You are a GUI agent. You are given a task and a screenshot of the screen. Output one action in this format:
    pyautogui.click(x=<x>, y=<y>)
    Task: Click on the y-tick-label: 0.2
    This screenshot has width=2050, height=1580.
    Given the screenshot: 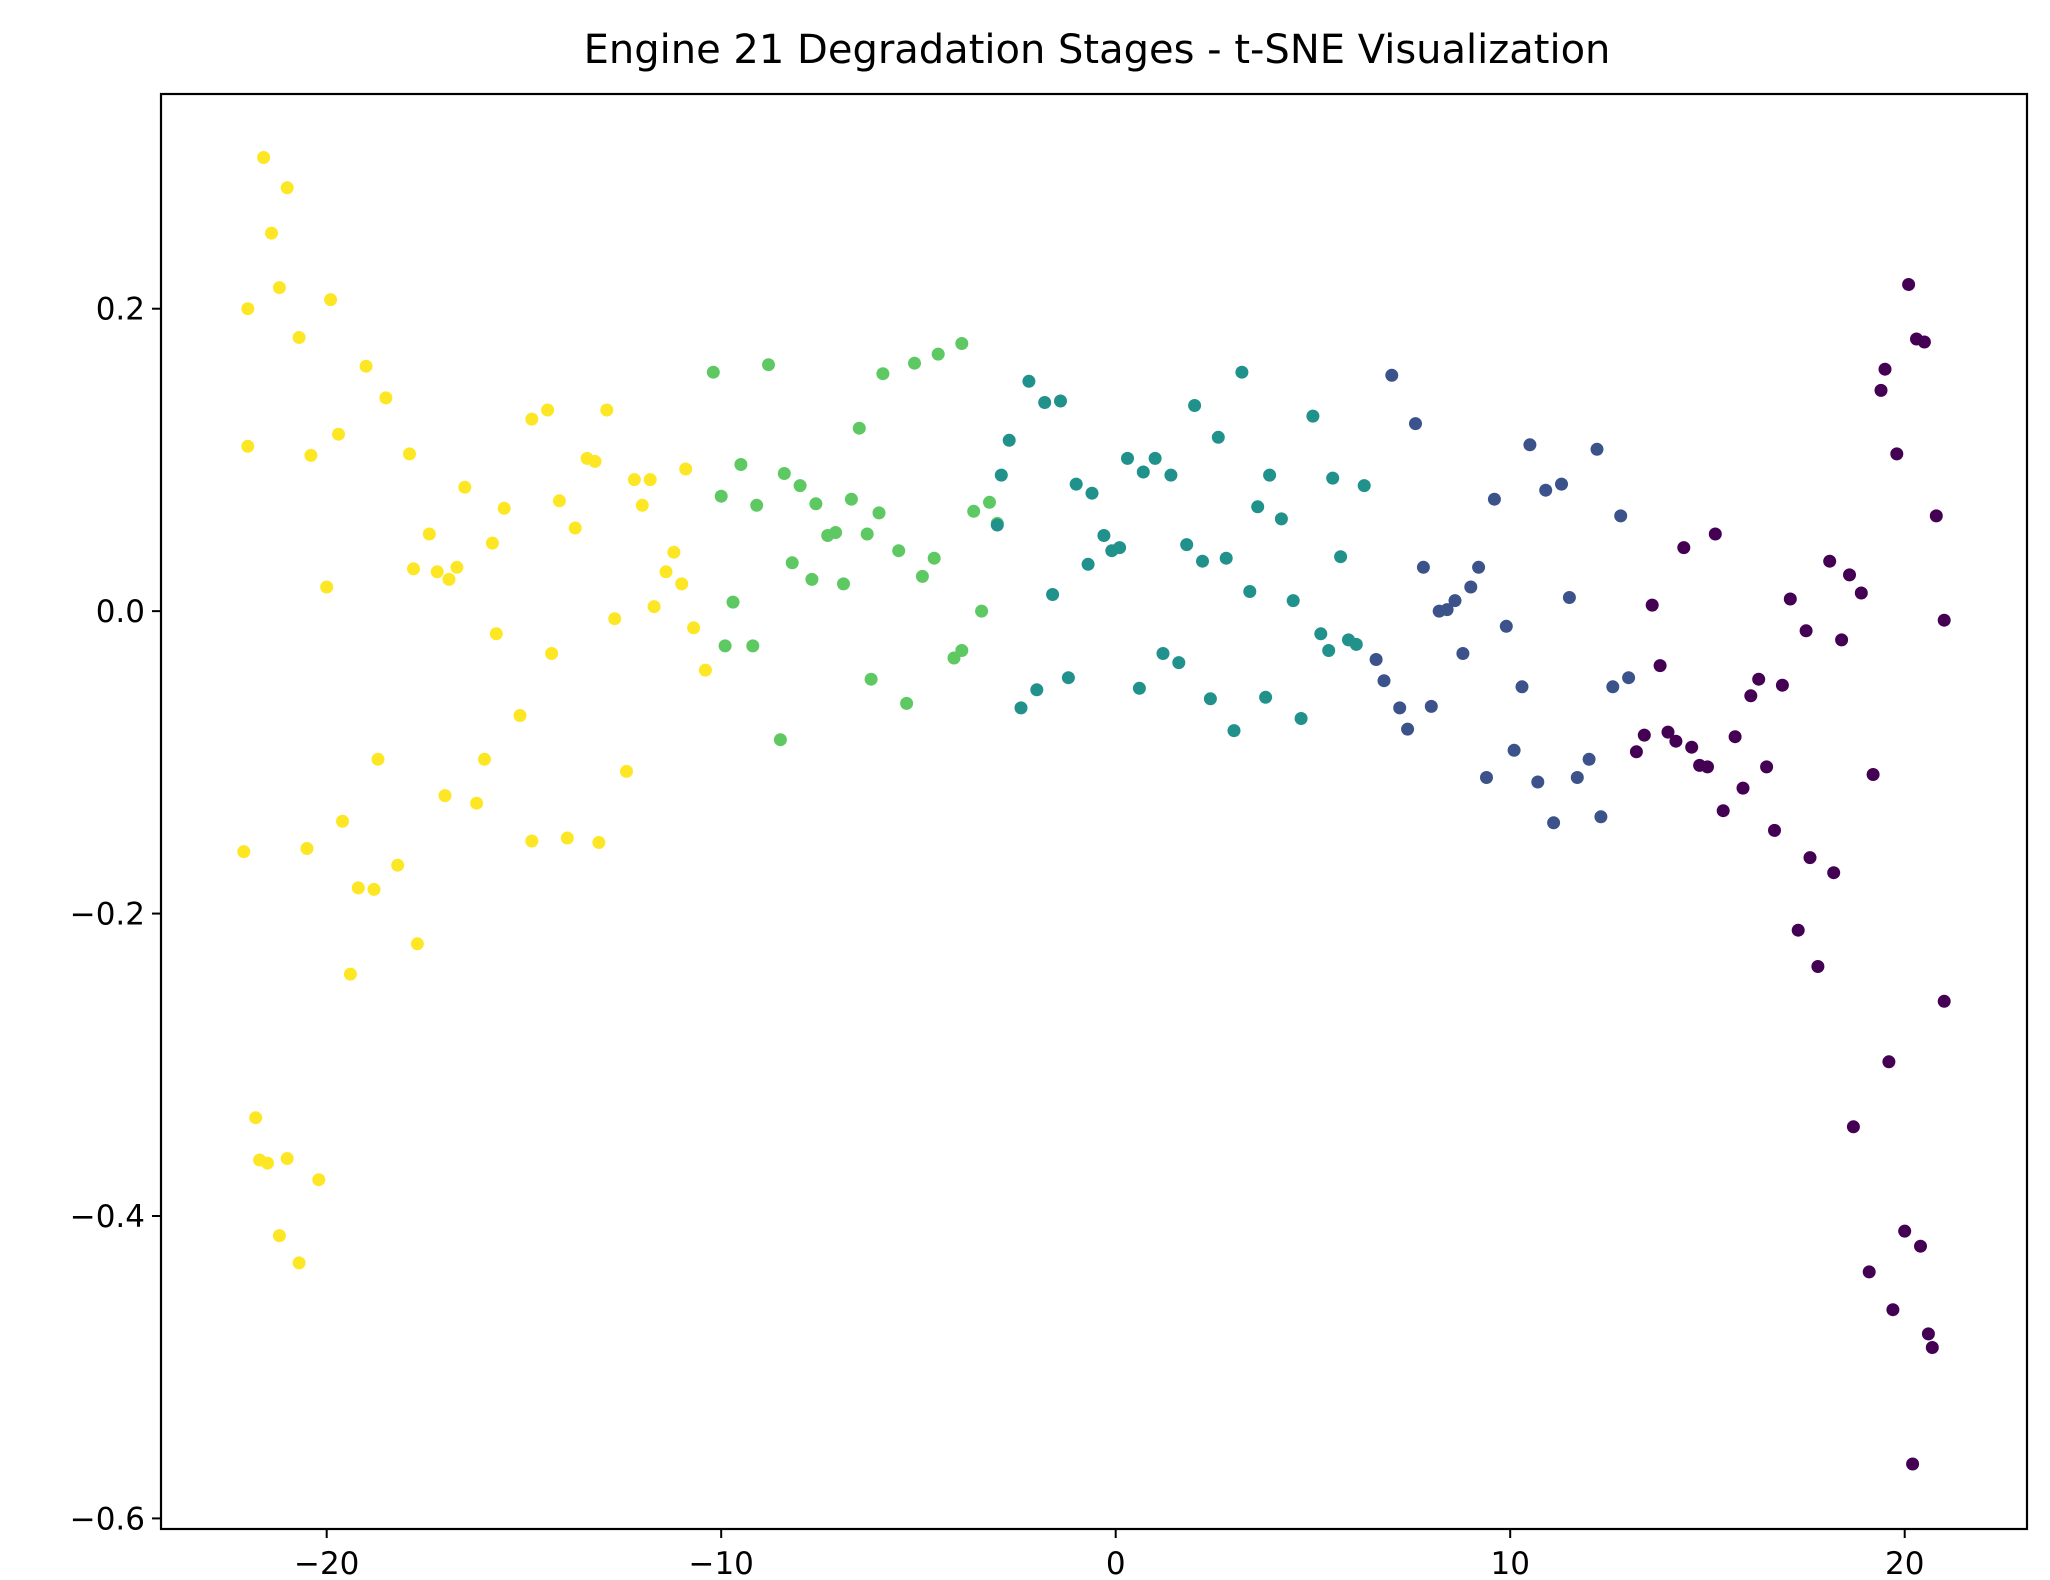 What is the action you would take?
    pyautogui.click(x=120, y=310)
    